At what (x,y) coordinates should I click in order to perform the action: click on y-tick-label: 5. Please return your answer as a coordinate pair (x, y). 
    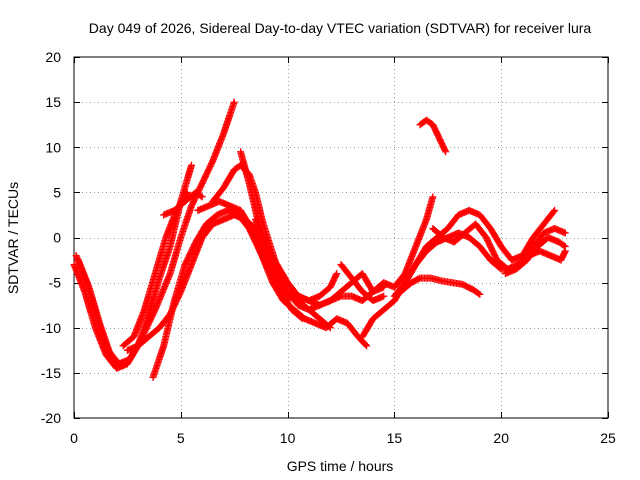
    Looking at the image, I should click on (57, 192).